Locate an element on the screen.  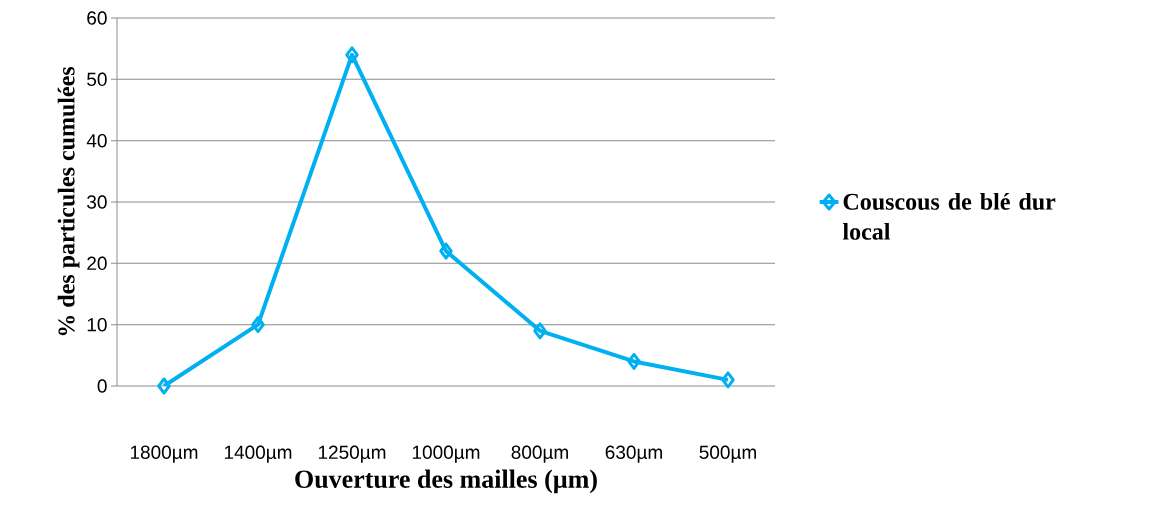
x-tick-label: 1800µm is located at coordinates (164, 454).